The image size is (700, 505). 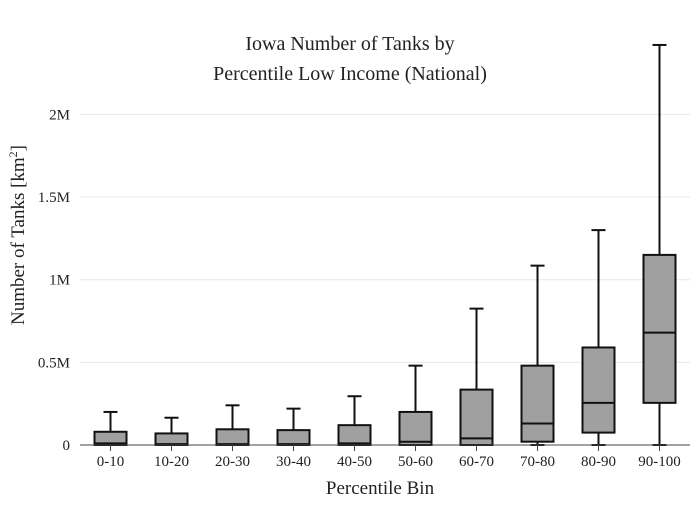 I want to click on x-tick-label: 20-30, so click(x=232, y=462).